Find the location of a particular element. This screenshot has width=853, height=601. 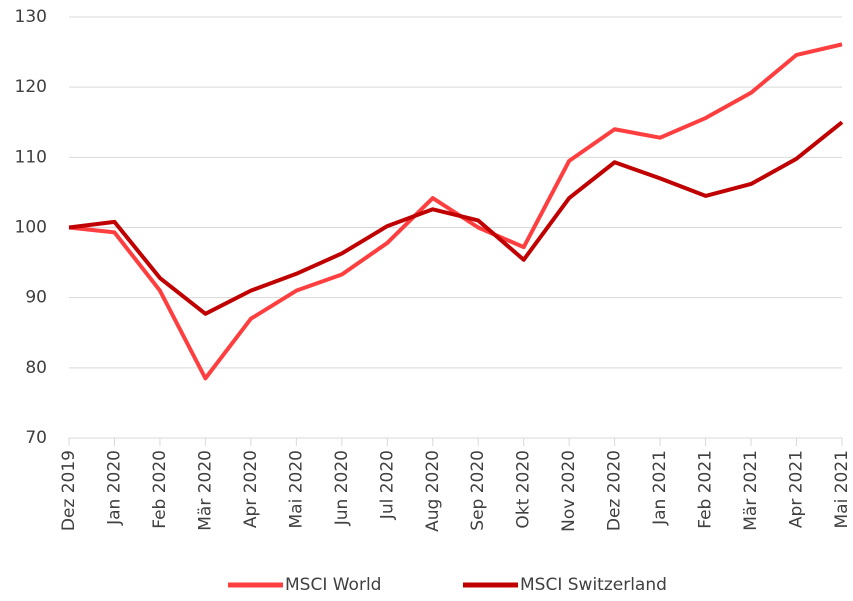

y-tick-label: 90 is located at coordinates (36, 298).